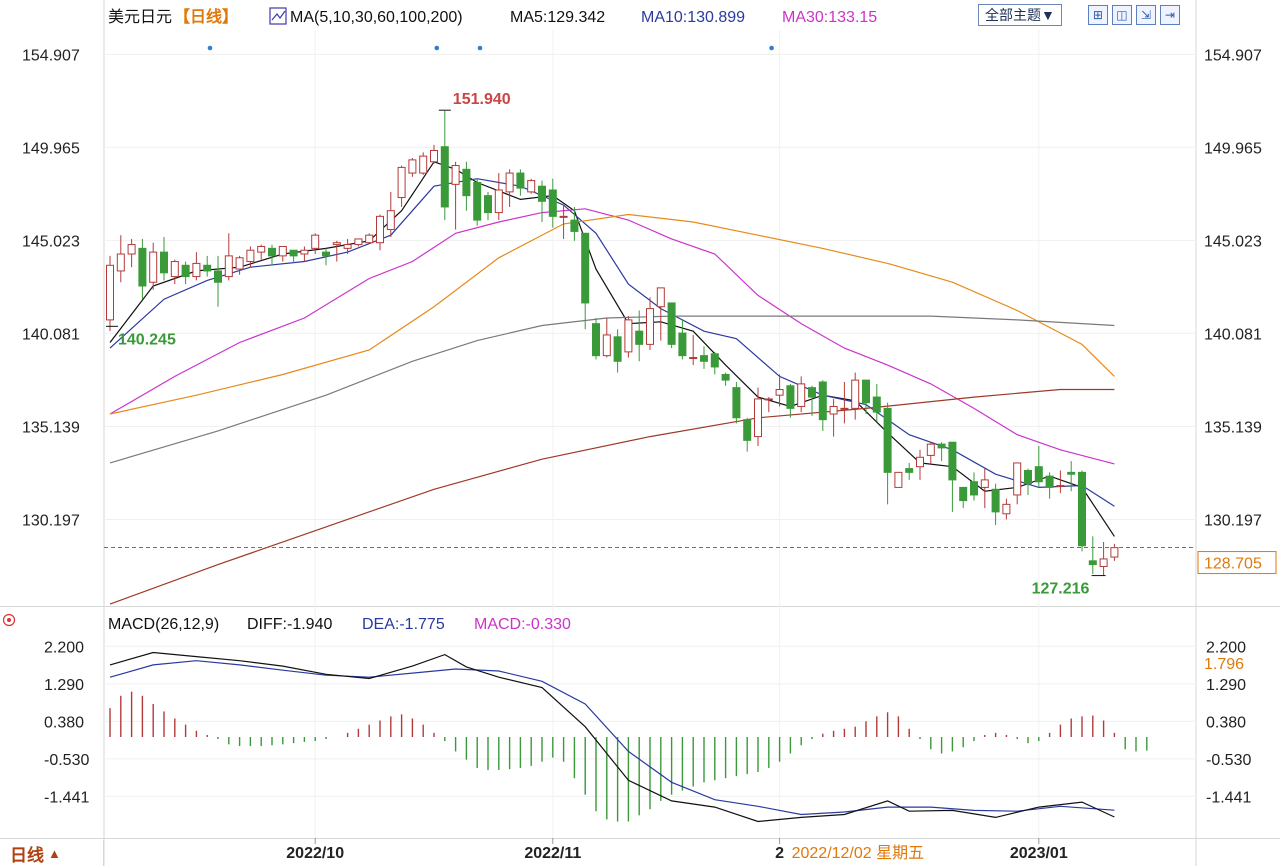 This screenshot has height=866, width=1280. Describe the element at coordinates (1097, 15) in the screenshot. I see `grid-icon: ⊞` at that location.